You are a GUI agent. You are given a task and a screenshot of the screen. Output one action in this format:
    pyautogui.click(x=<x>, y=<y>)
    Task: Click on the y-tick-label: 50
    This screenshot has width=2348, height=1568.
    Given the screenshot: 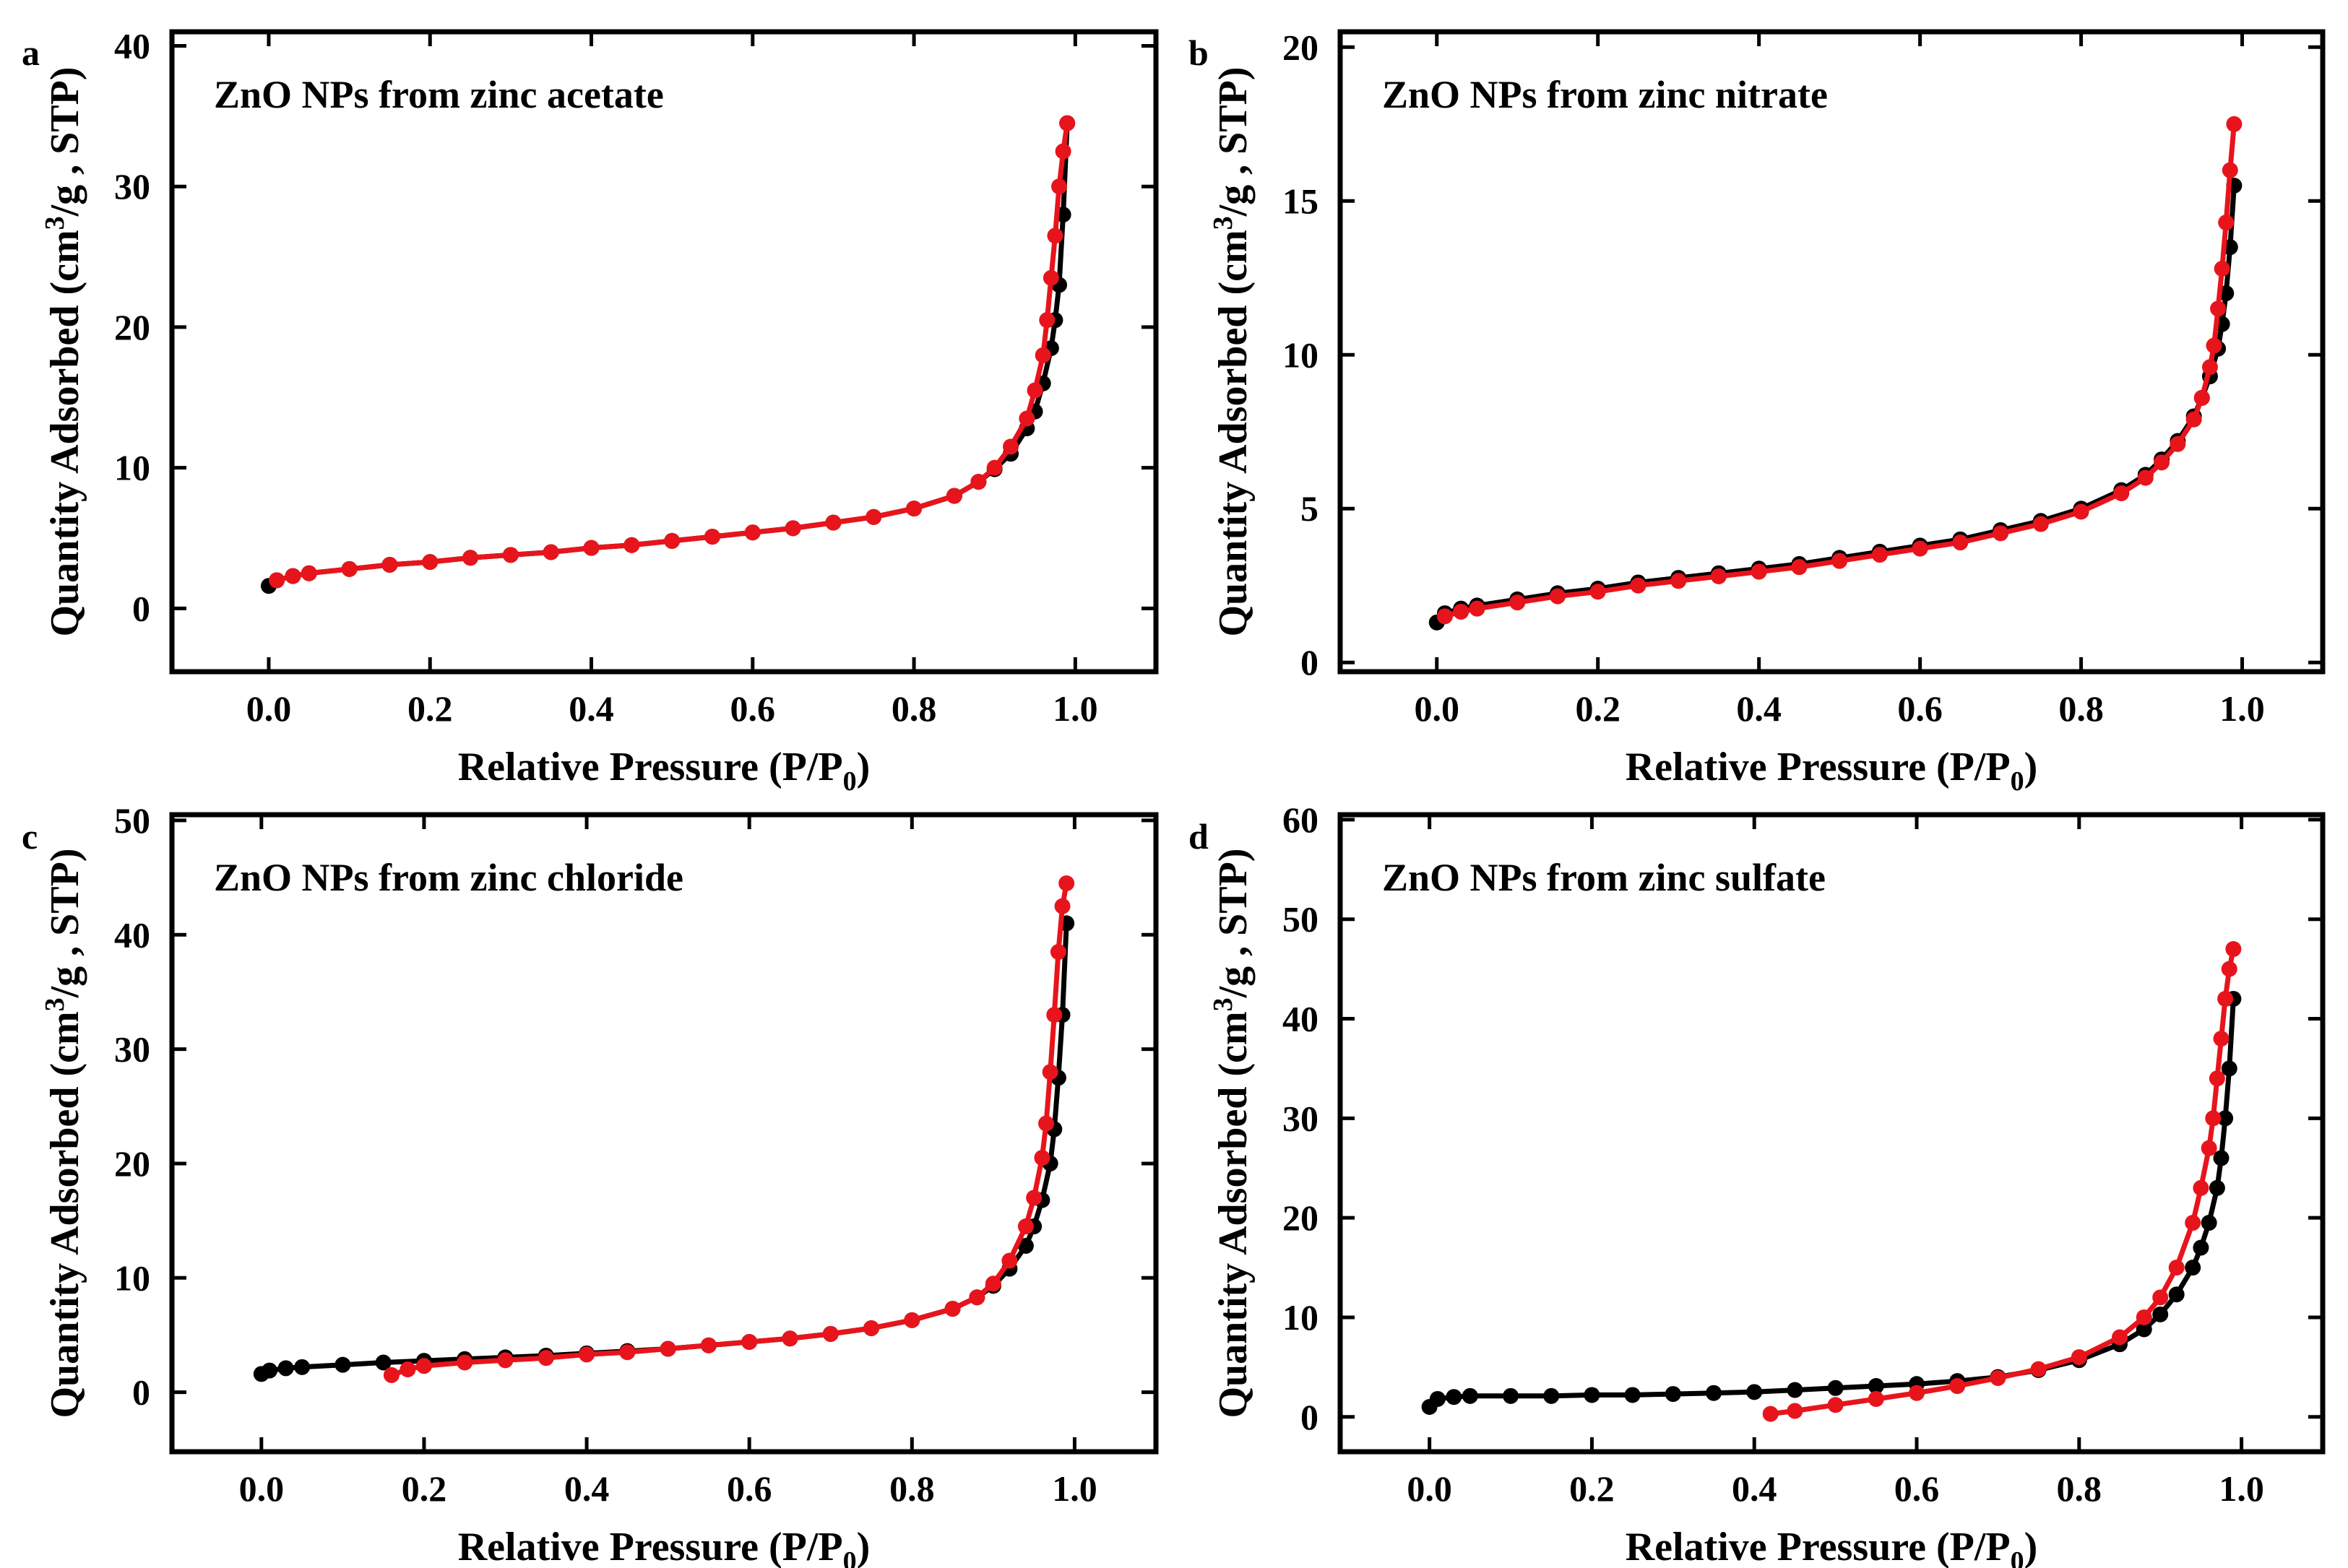 What is the action you would take?
    pyautogui.click(x=132, y=821)
    